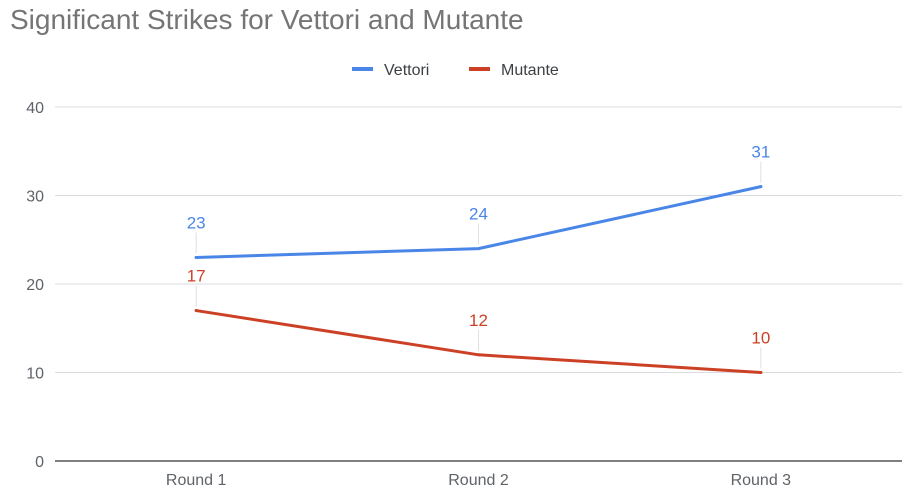 The height and width of the screenshot is (500, 917). I want to click on legend: Vettori Mutante, so click(455, 70).